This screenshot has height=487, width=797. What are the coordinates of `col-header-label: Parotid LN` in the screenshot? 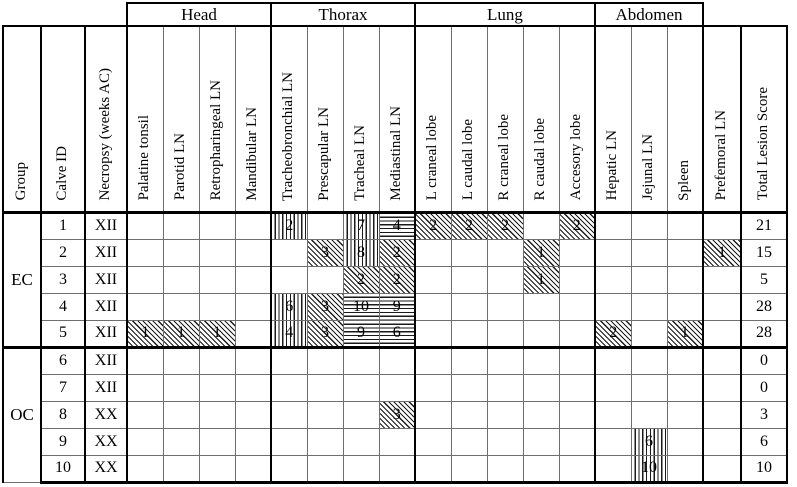 It's located at (180, 167).